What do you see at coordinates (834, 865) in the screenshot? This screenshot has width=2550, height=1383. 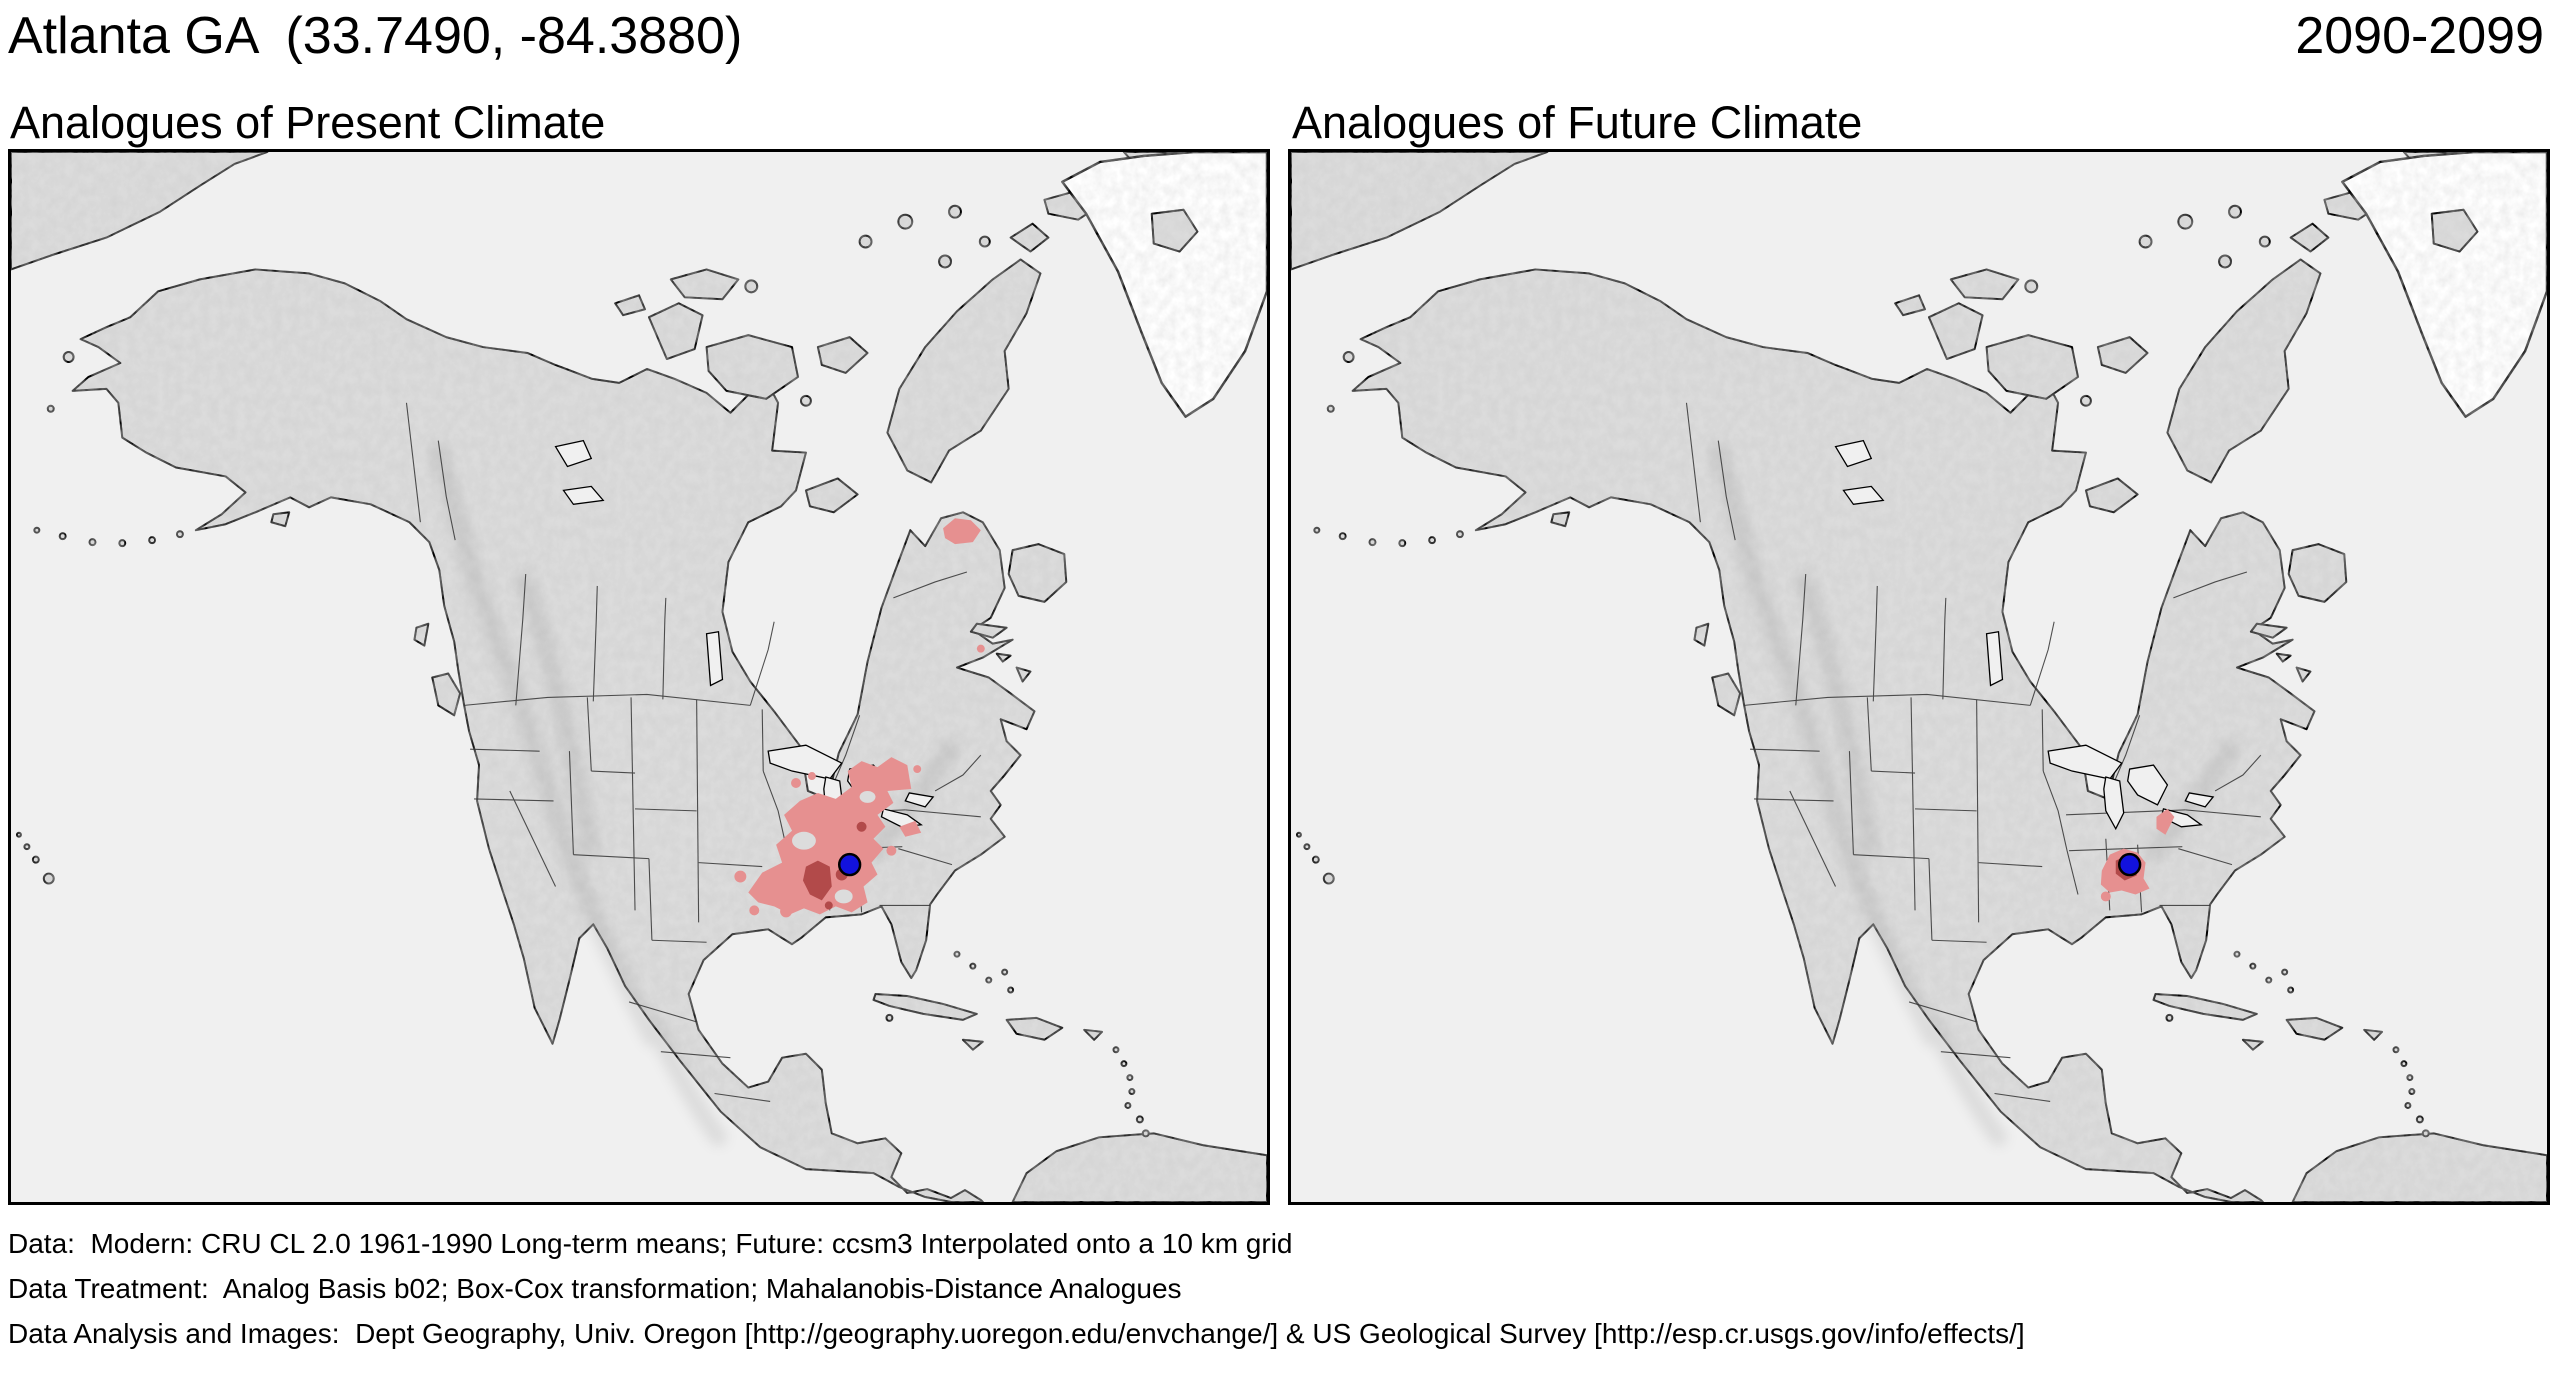 I see `analog-region-dark` at bounding box center [834, 865].